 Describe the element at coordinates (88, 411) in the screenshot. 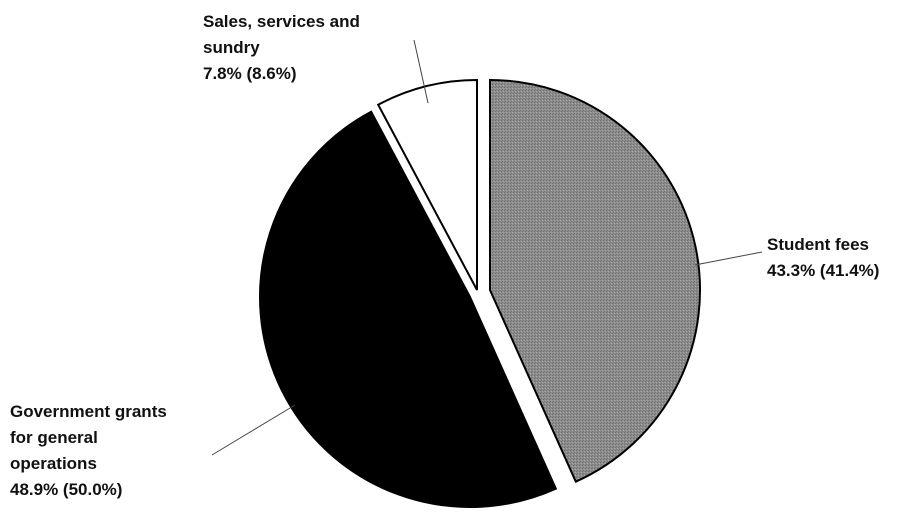

I see `label-government-grants-line: Government grants` at that location.